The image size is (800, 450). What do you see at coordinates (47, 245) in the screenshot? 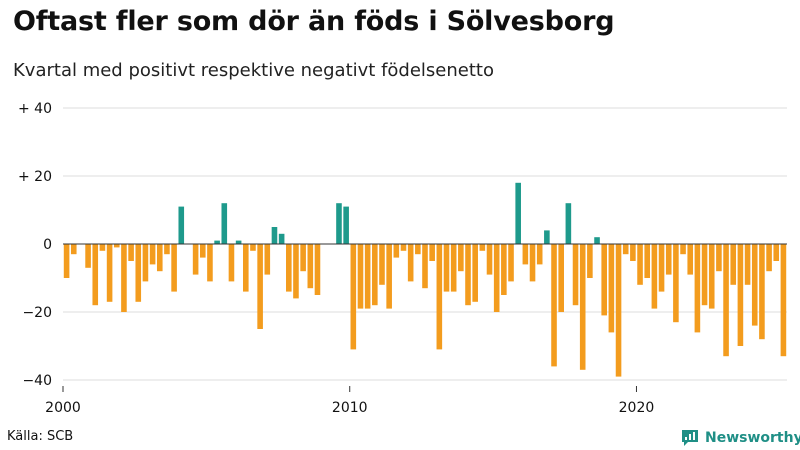
I see `y-tick-label: 0` at bounding box center [47, 245].